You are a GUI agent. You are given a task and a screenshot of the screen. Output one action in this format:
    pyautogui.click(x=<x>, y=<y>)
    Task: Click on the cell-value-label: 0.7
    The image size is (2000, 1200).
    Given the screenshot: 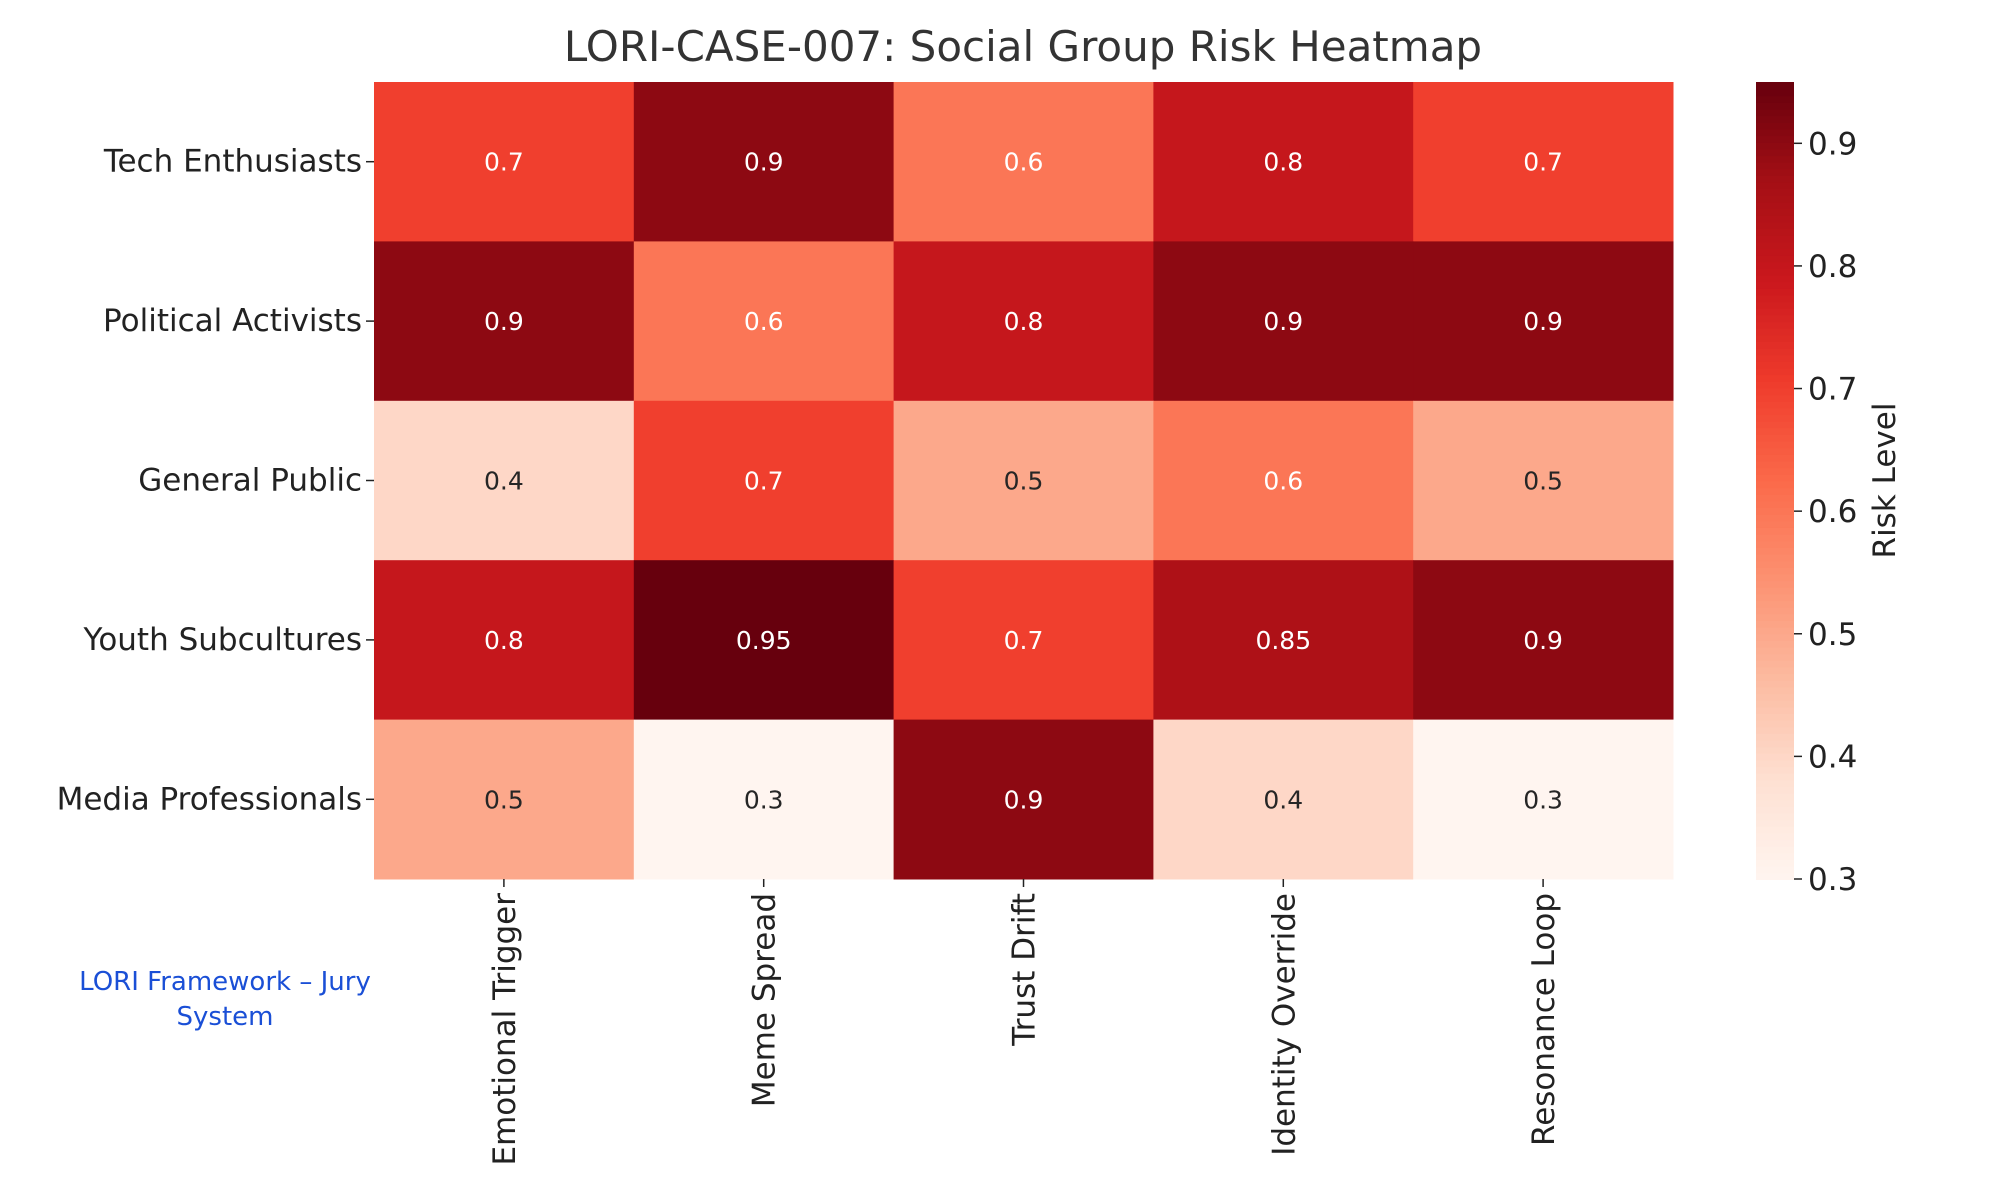 What is the action you would take?
    pyautogui.click(x=504, y=162)
    